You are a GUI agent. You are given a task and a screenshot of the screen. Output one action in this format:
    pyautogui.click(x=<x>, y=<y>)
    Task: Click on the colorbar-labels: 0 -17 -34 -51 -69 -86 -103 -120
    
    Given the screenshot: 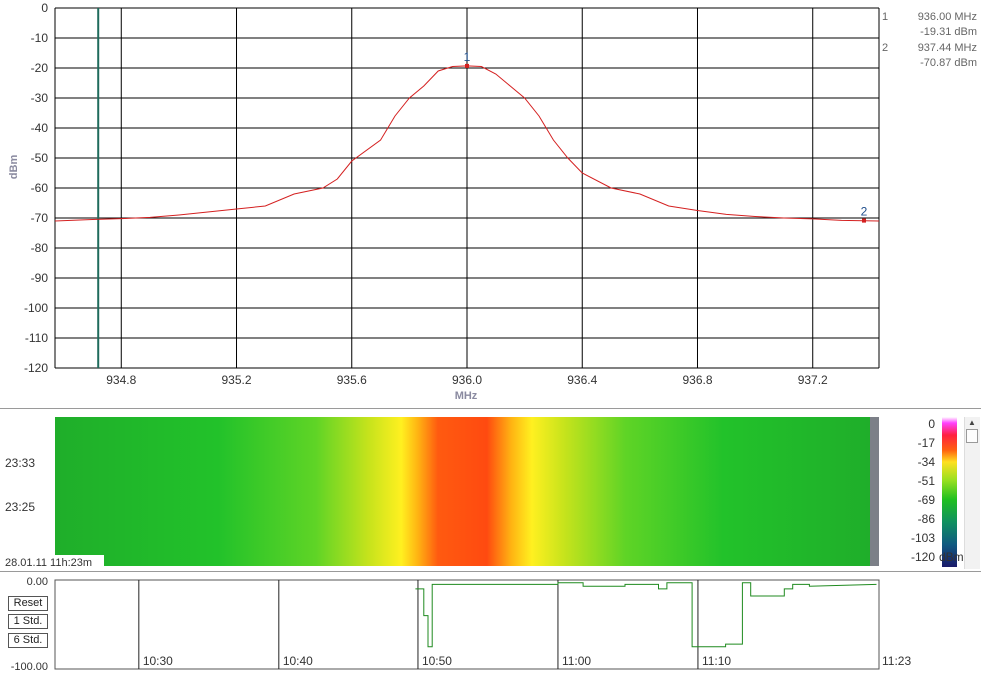 What is the action you would take?
    pyautogui.click(x=923, y=490)
    